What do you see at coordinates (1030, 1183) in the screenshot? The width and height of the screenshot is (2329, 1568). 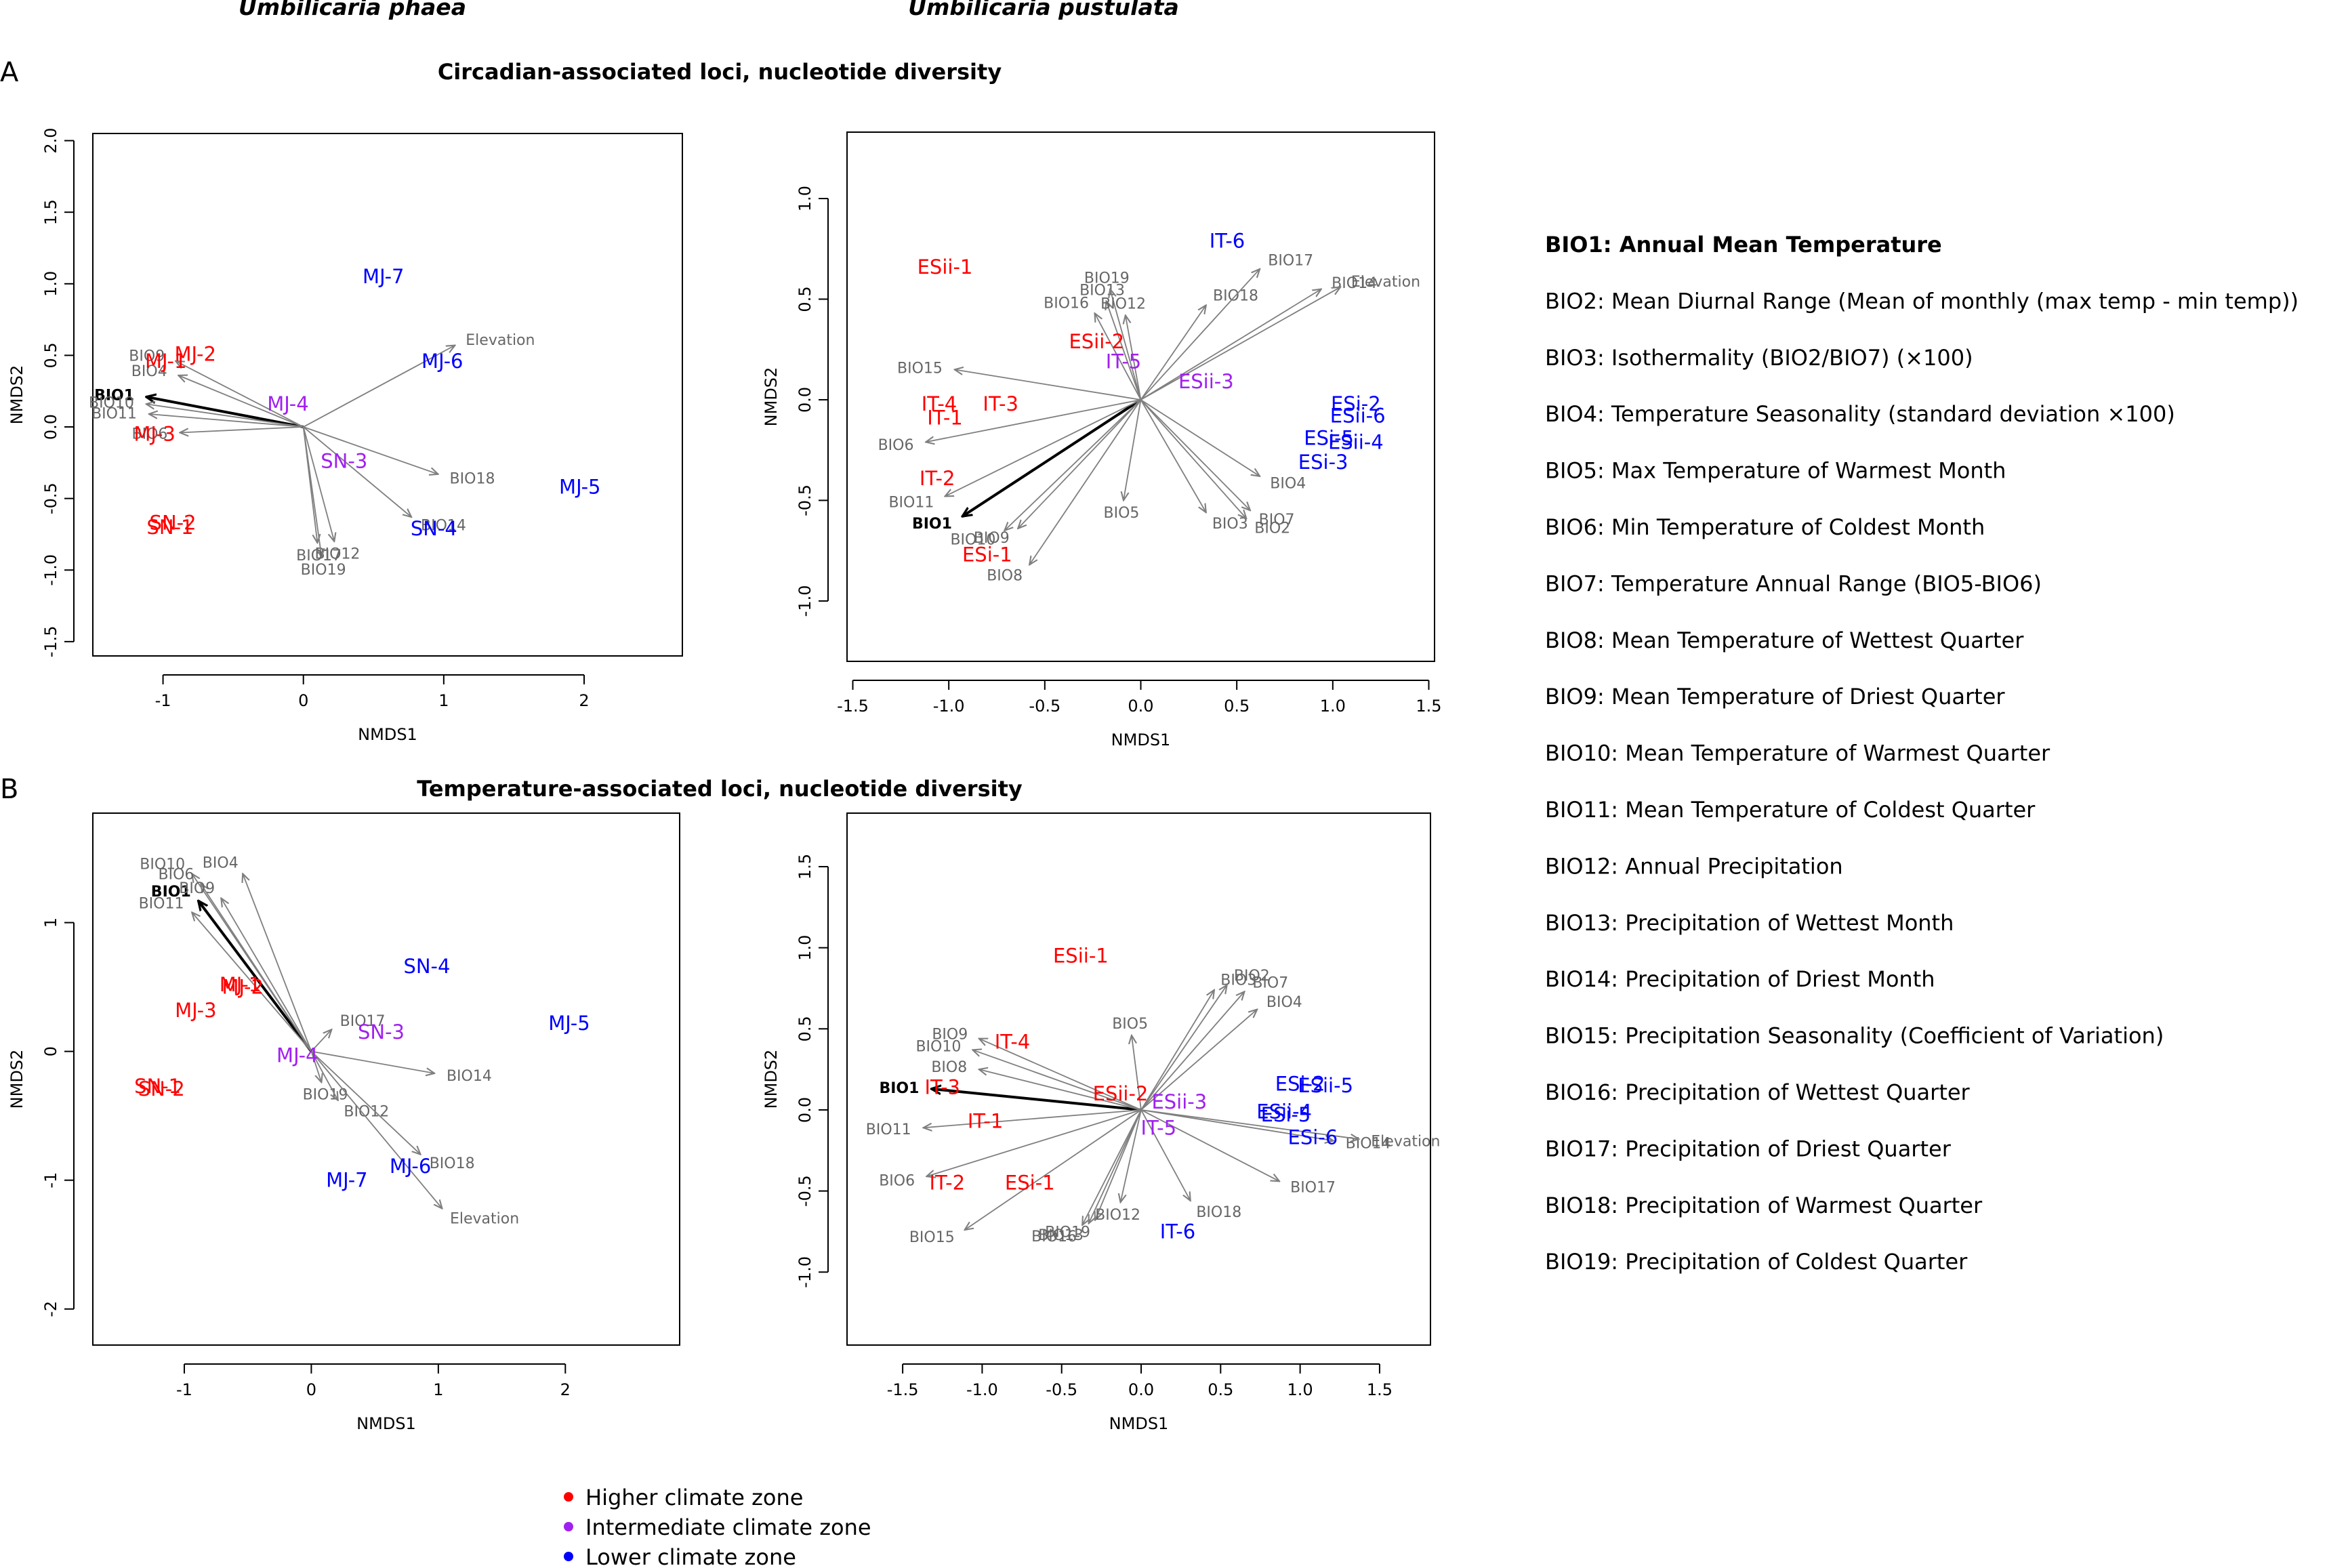 I see `site-label-esi-1: ESi-1` at bounding box center [1030, 1183].